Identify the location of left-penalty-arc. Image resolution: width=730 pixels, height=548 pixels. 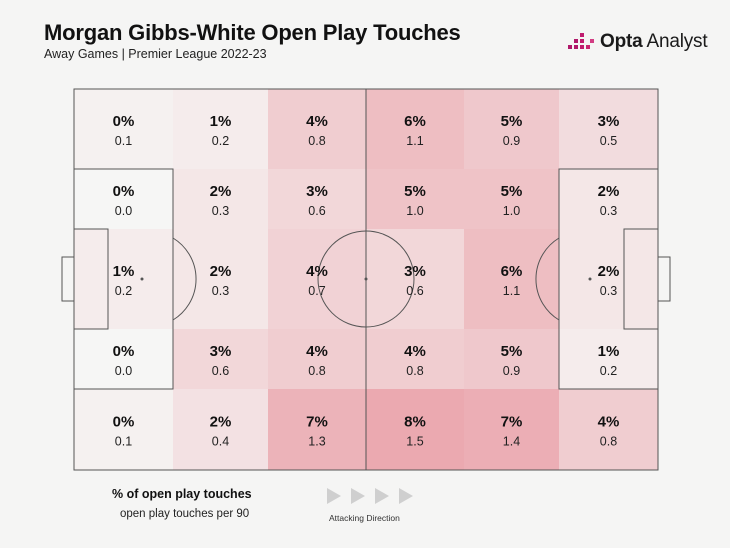
(184, 279).